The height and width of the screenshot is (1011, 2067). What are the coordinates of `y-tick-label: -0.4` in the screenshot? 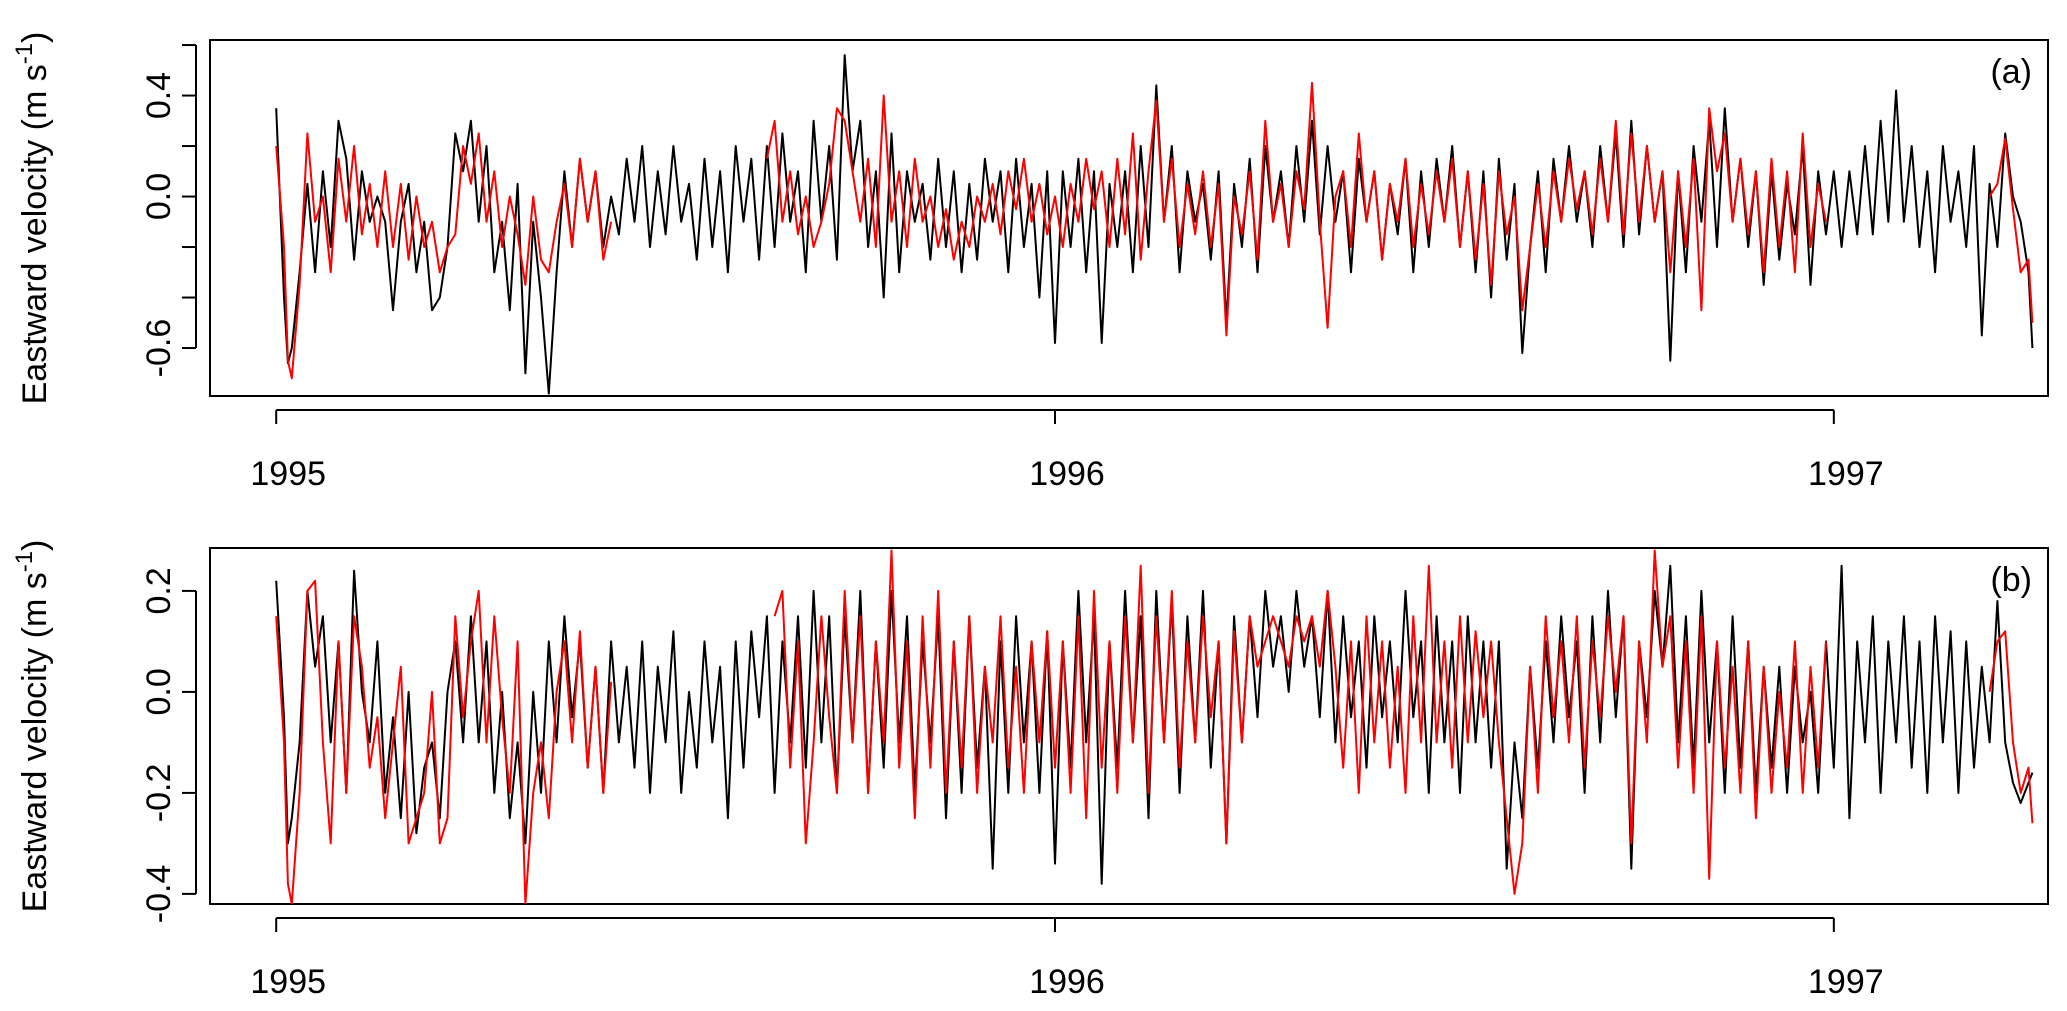 It's located at (159, 894).